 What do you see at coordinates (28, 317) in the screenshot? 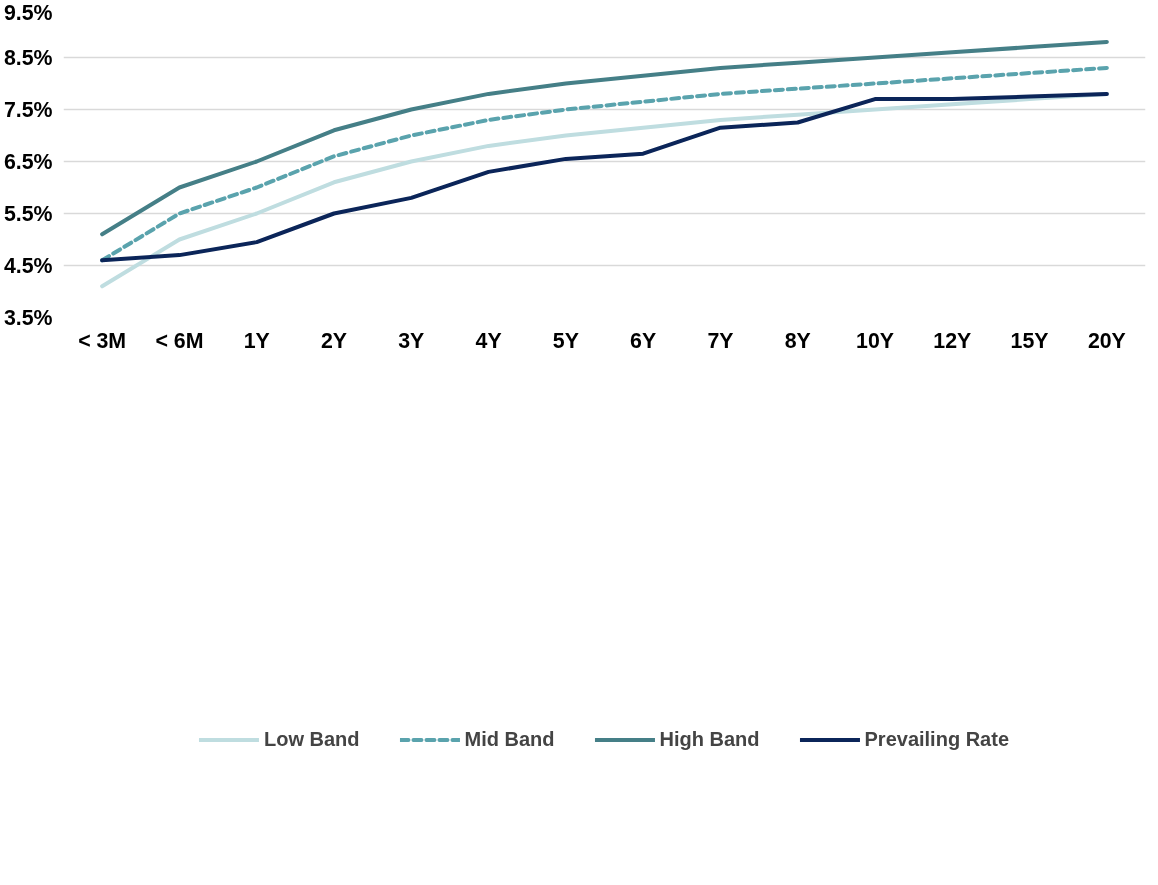
I see `y-tick-label: 3.5%` at bounding box center [28, 317].